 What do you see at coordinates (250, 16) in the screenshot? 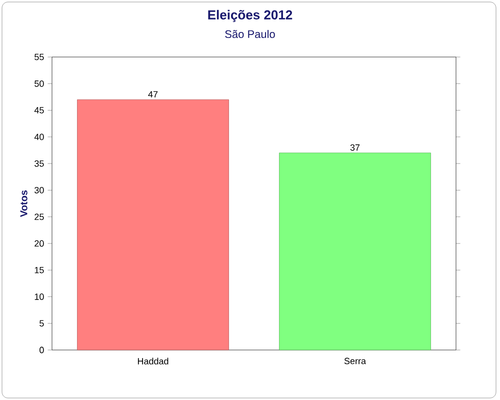
I see `chart-title: Eleições 2012` at bounding box center [250, 16].